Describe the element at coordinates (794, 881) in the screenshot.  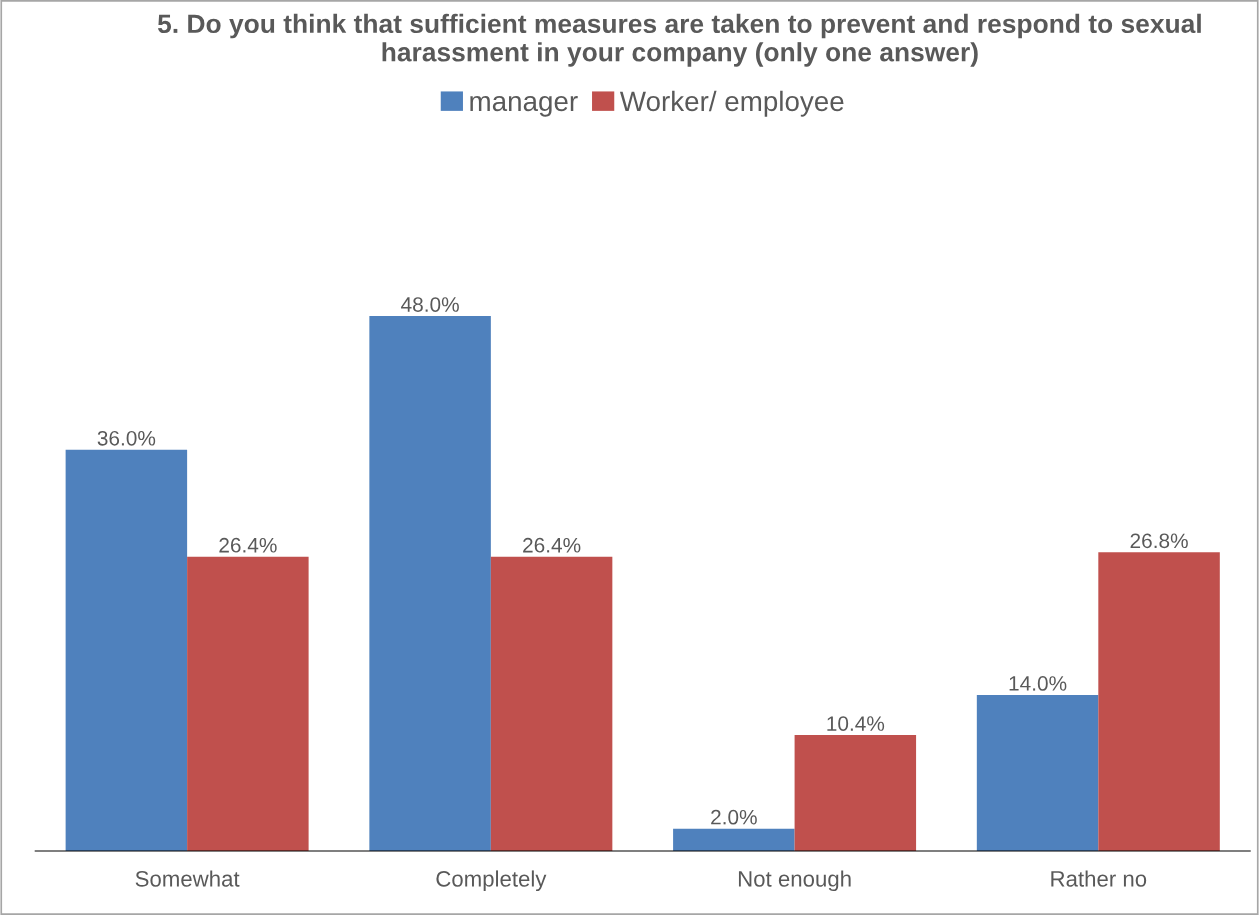
I see `x-tick-label: Not enough` at that location.